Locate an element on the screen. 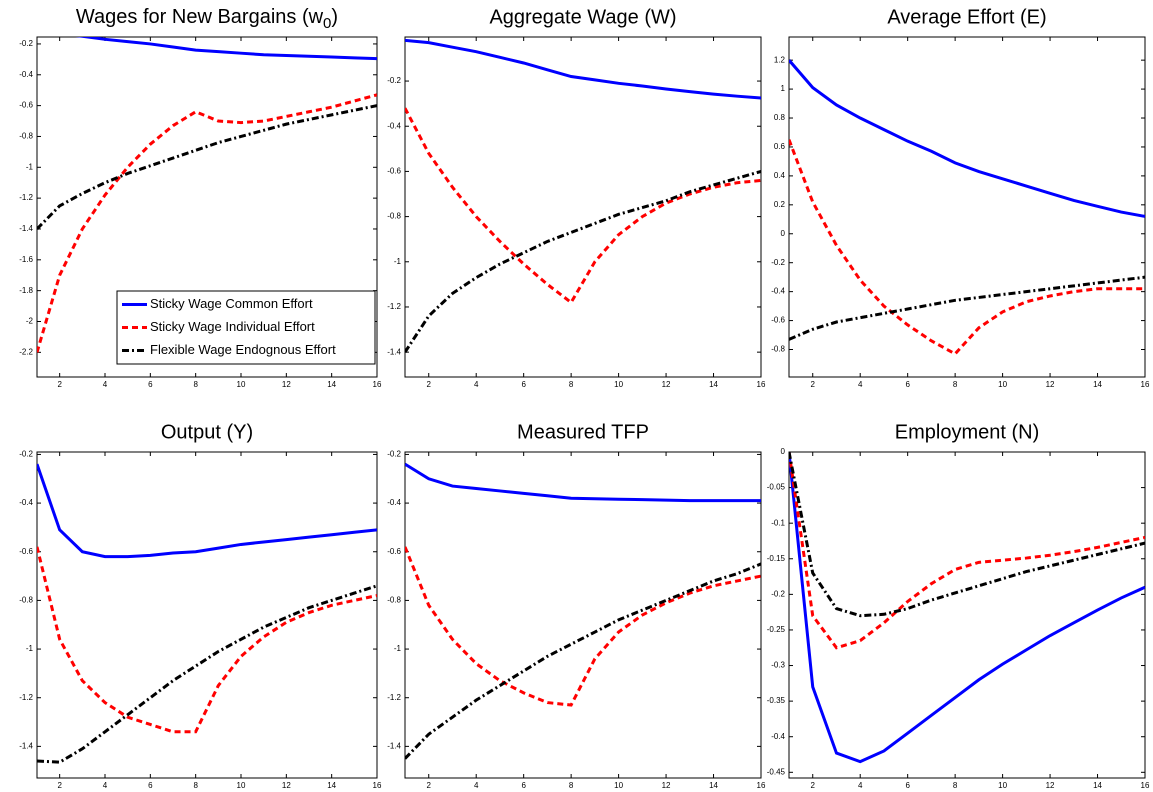 The height and width of the screenshot is (792, 1153). y-tick-label: -1.6 is located at coordinates (26, 259).